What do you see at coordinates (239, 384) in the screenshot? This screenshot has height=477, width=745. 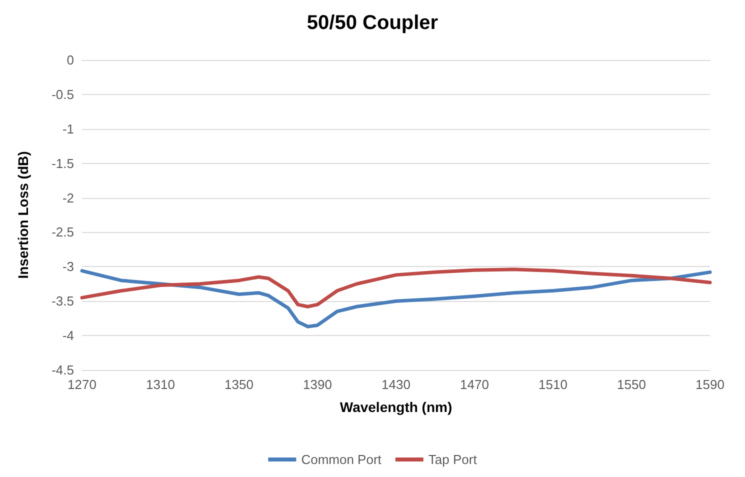 I see `x-tick-label: 1350` at bounding box center [239, 384].